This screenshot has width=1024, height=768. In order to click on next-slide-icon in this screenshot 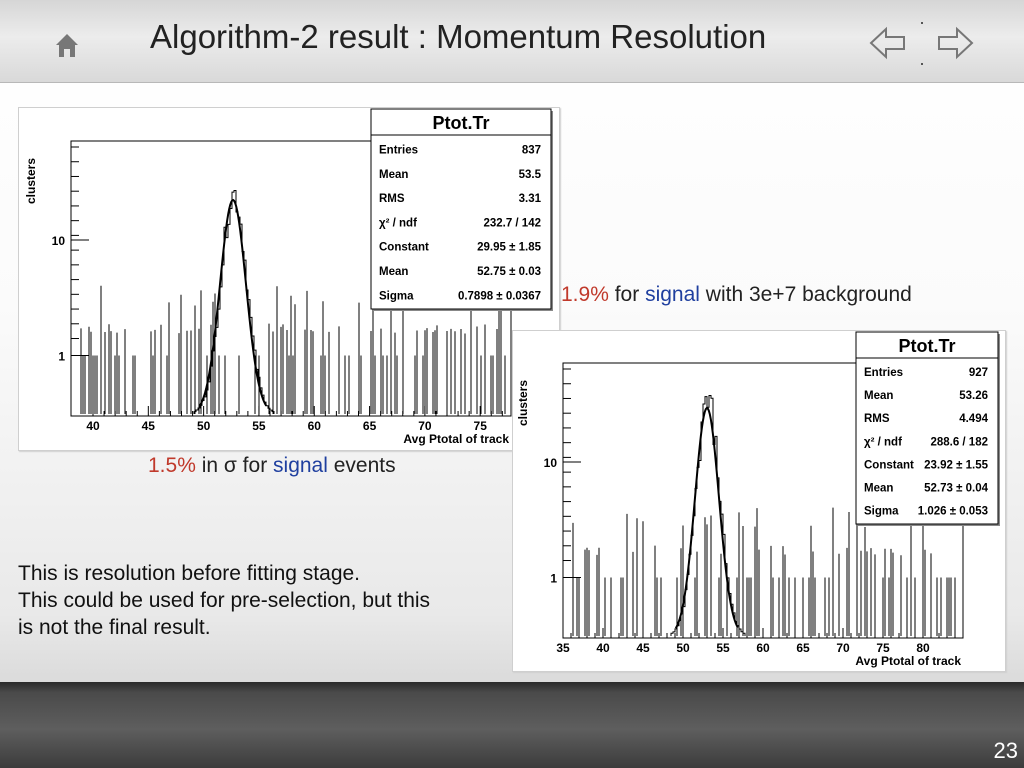, I will do `click(955, 43)`.